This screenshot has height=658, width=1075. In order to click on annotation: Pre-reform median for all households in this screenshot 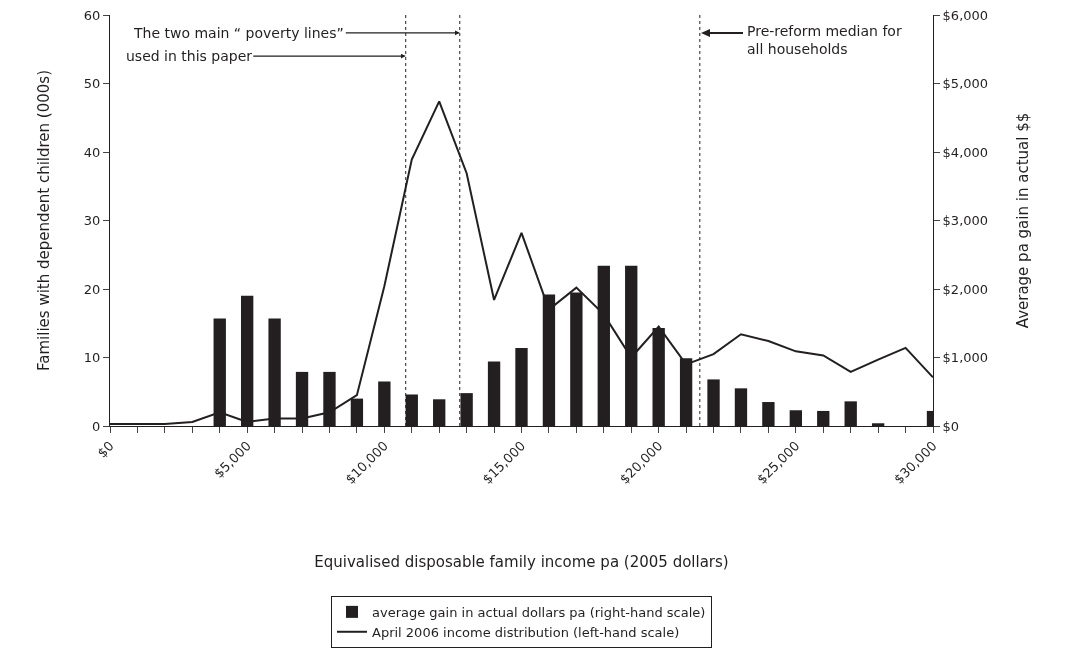, I will do `click(824, 40)`.